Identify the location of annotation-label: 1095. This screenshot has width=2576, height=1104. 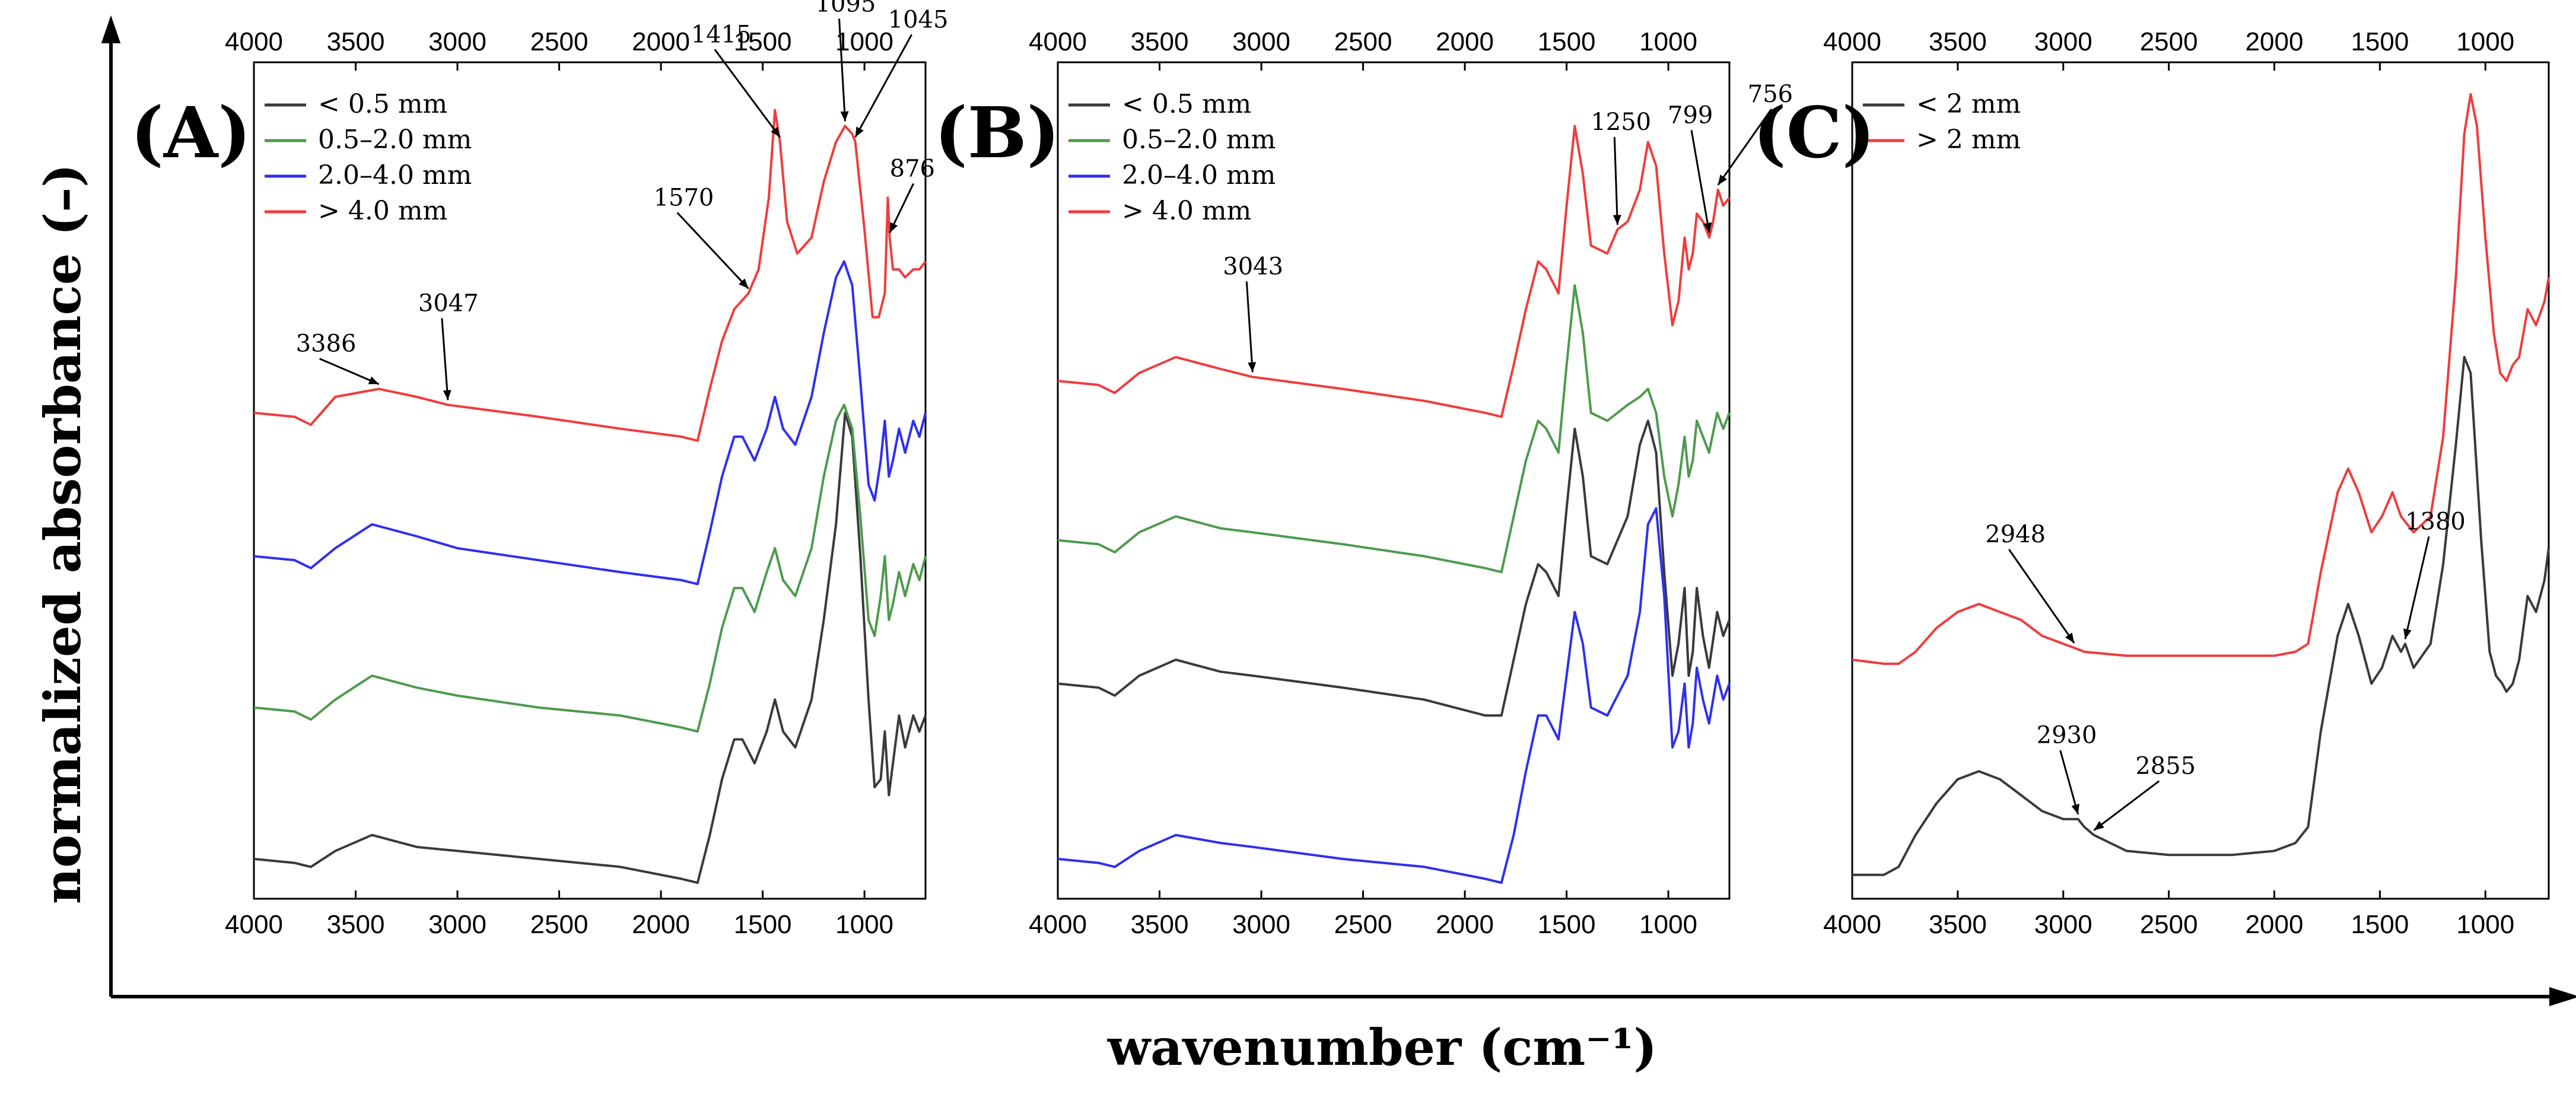
(846, 8).